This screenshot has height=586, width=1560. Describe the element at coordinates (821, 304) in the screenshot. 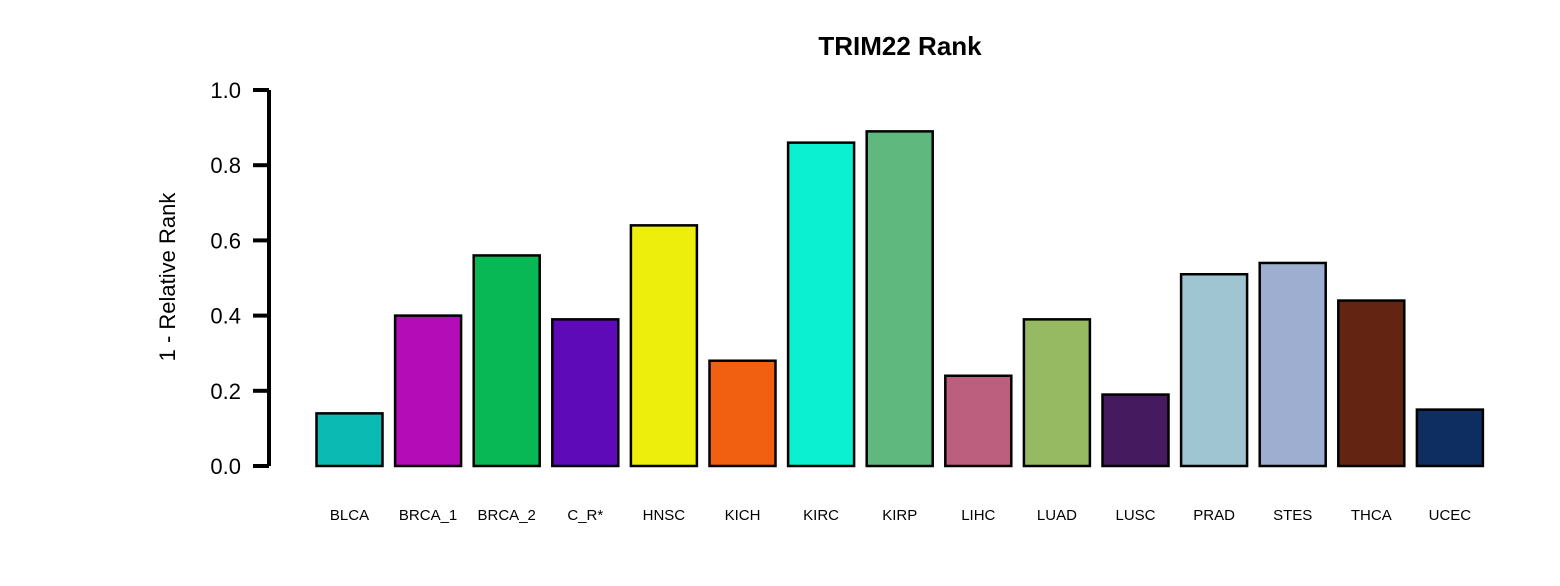

I see `bar-kirc` at that location.